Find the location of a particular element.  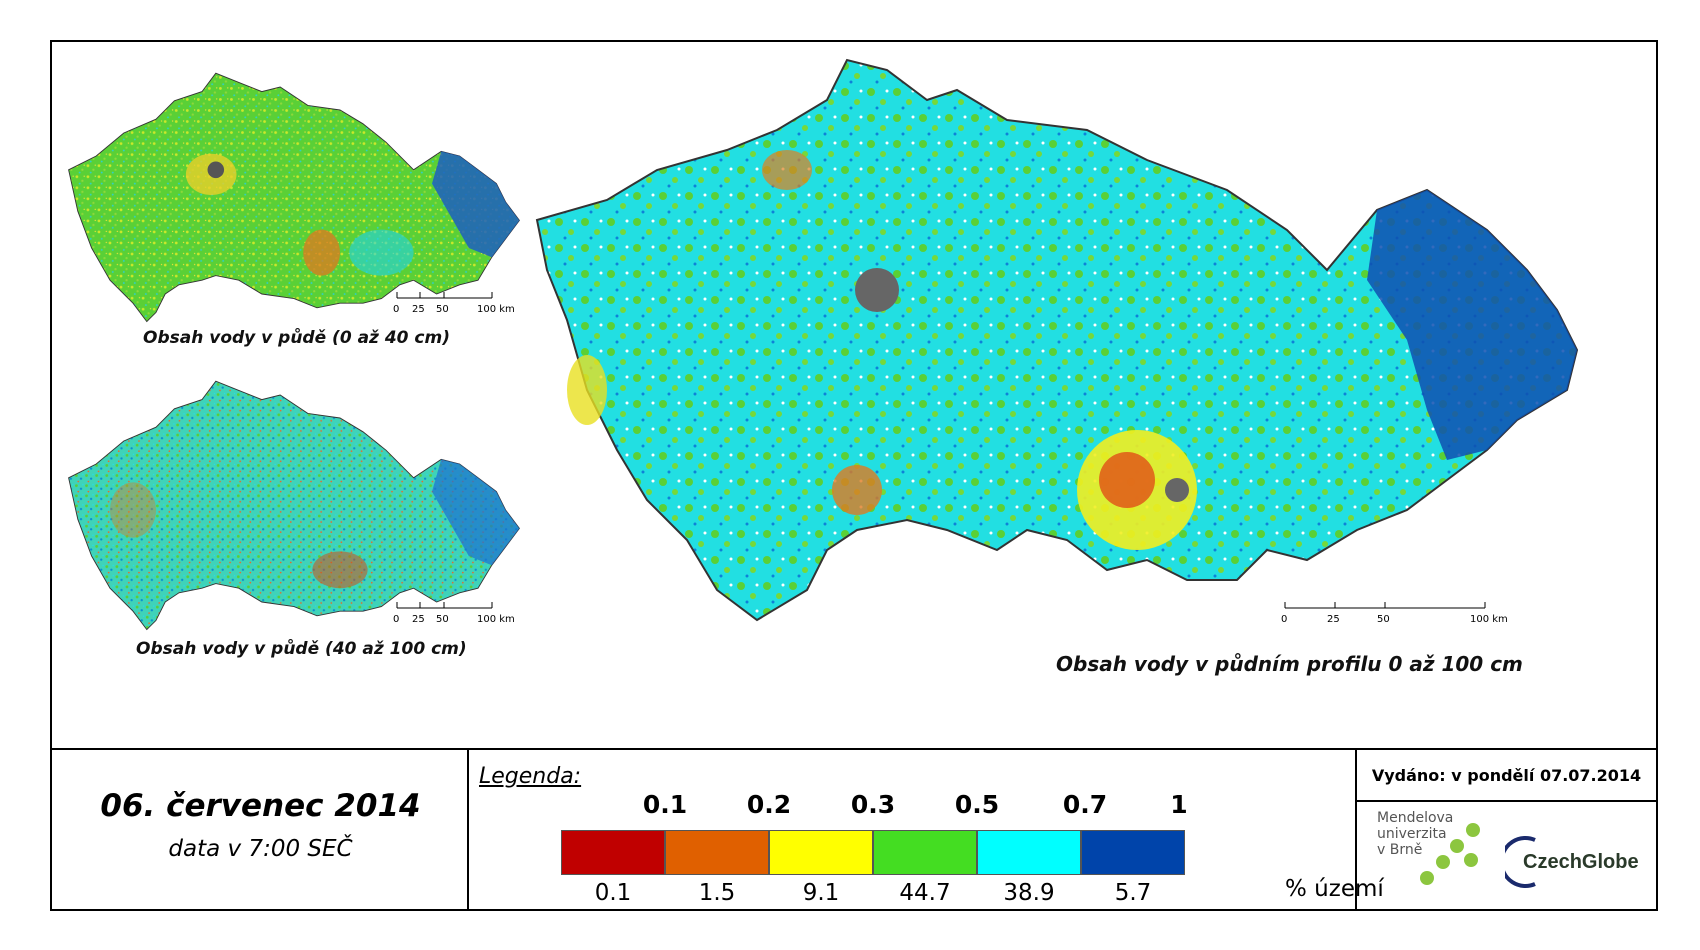

map-top-left is located at coordinates (294, 197).